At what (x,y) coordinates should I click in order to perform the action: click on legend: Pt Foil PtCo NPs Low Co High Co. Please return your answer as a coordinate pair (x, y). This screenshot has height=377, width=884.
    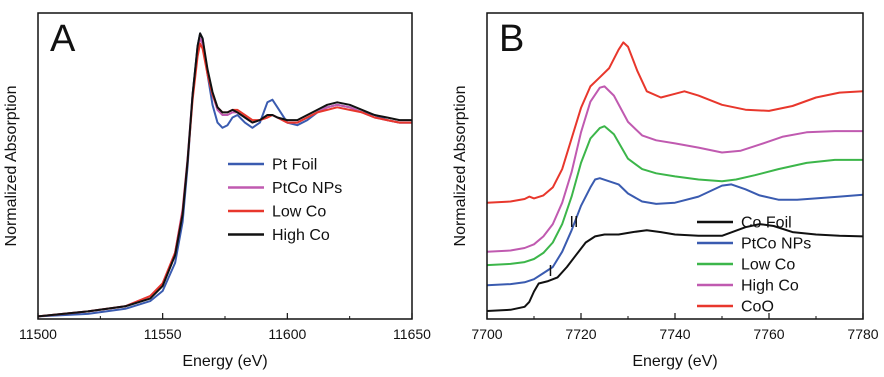
    Looking at the image, I should click on (285, 200).